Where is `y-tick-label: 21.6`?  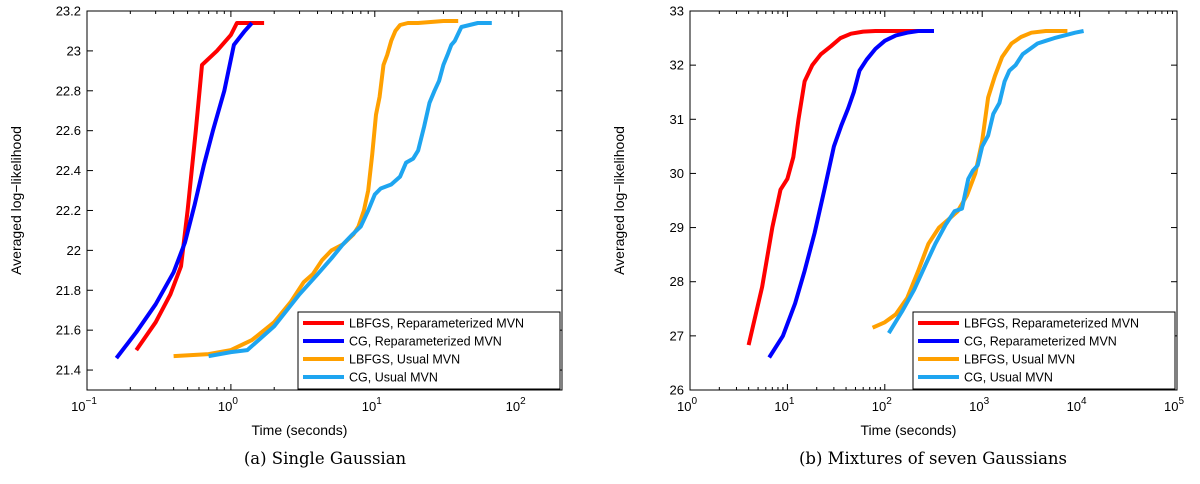 y-tick-label: 21.6 is located at coordinates (68, 330).